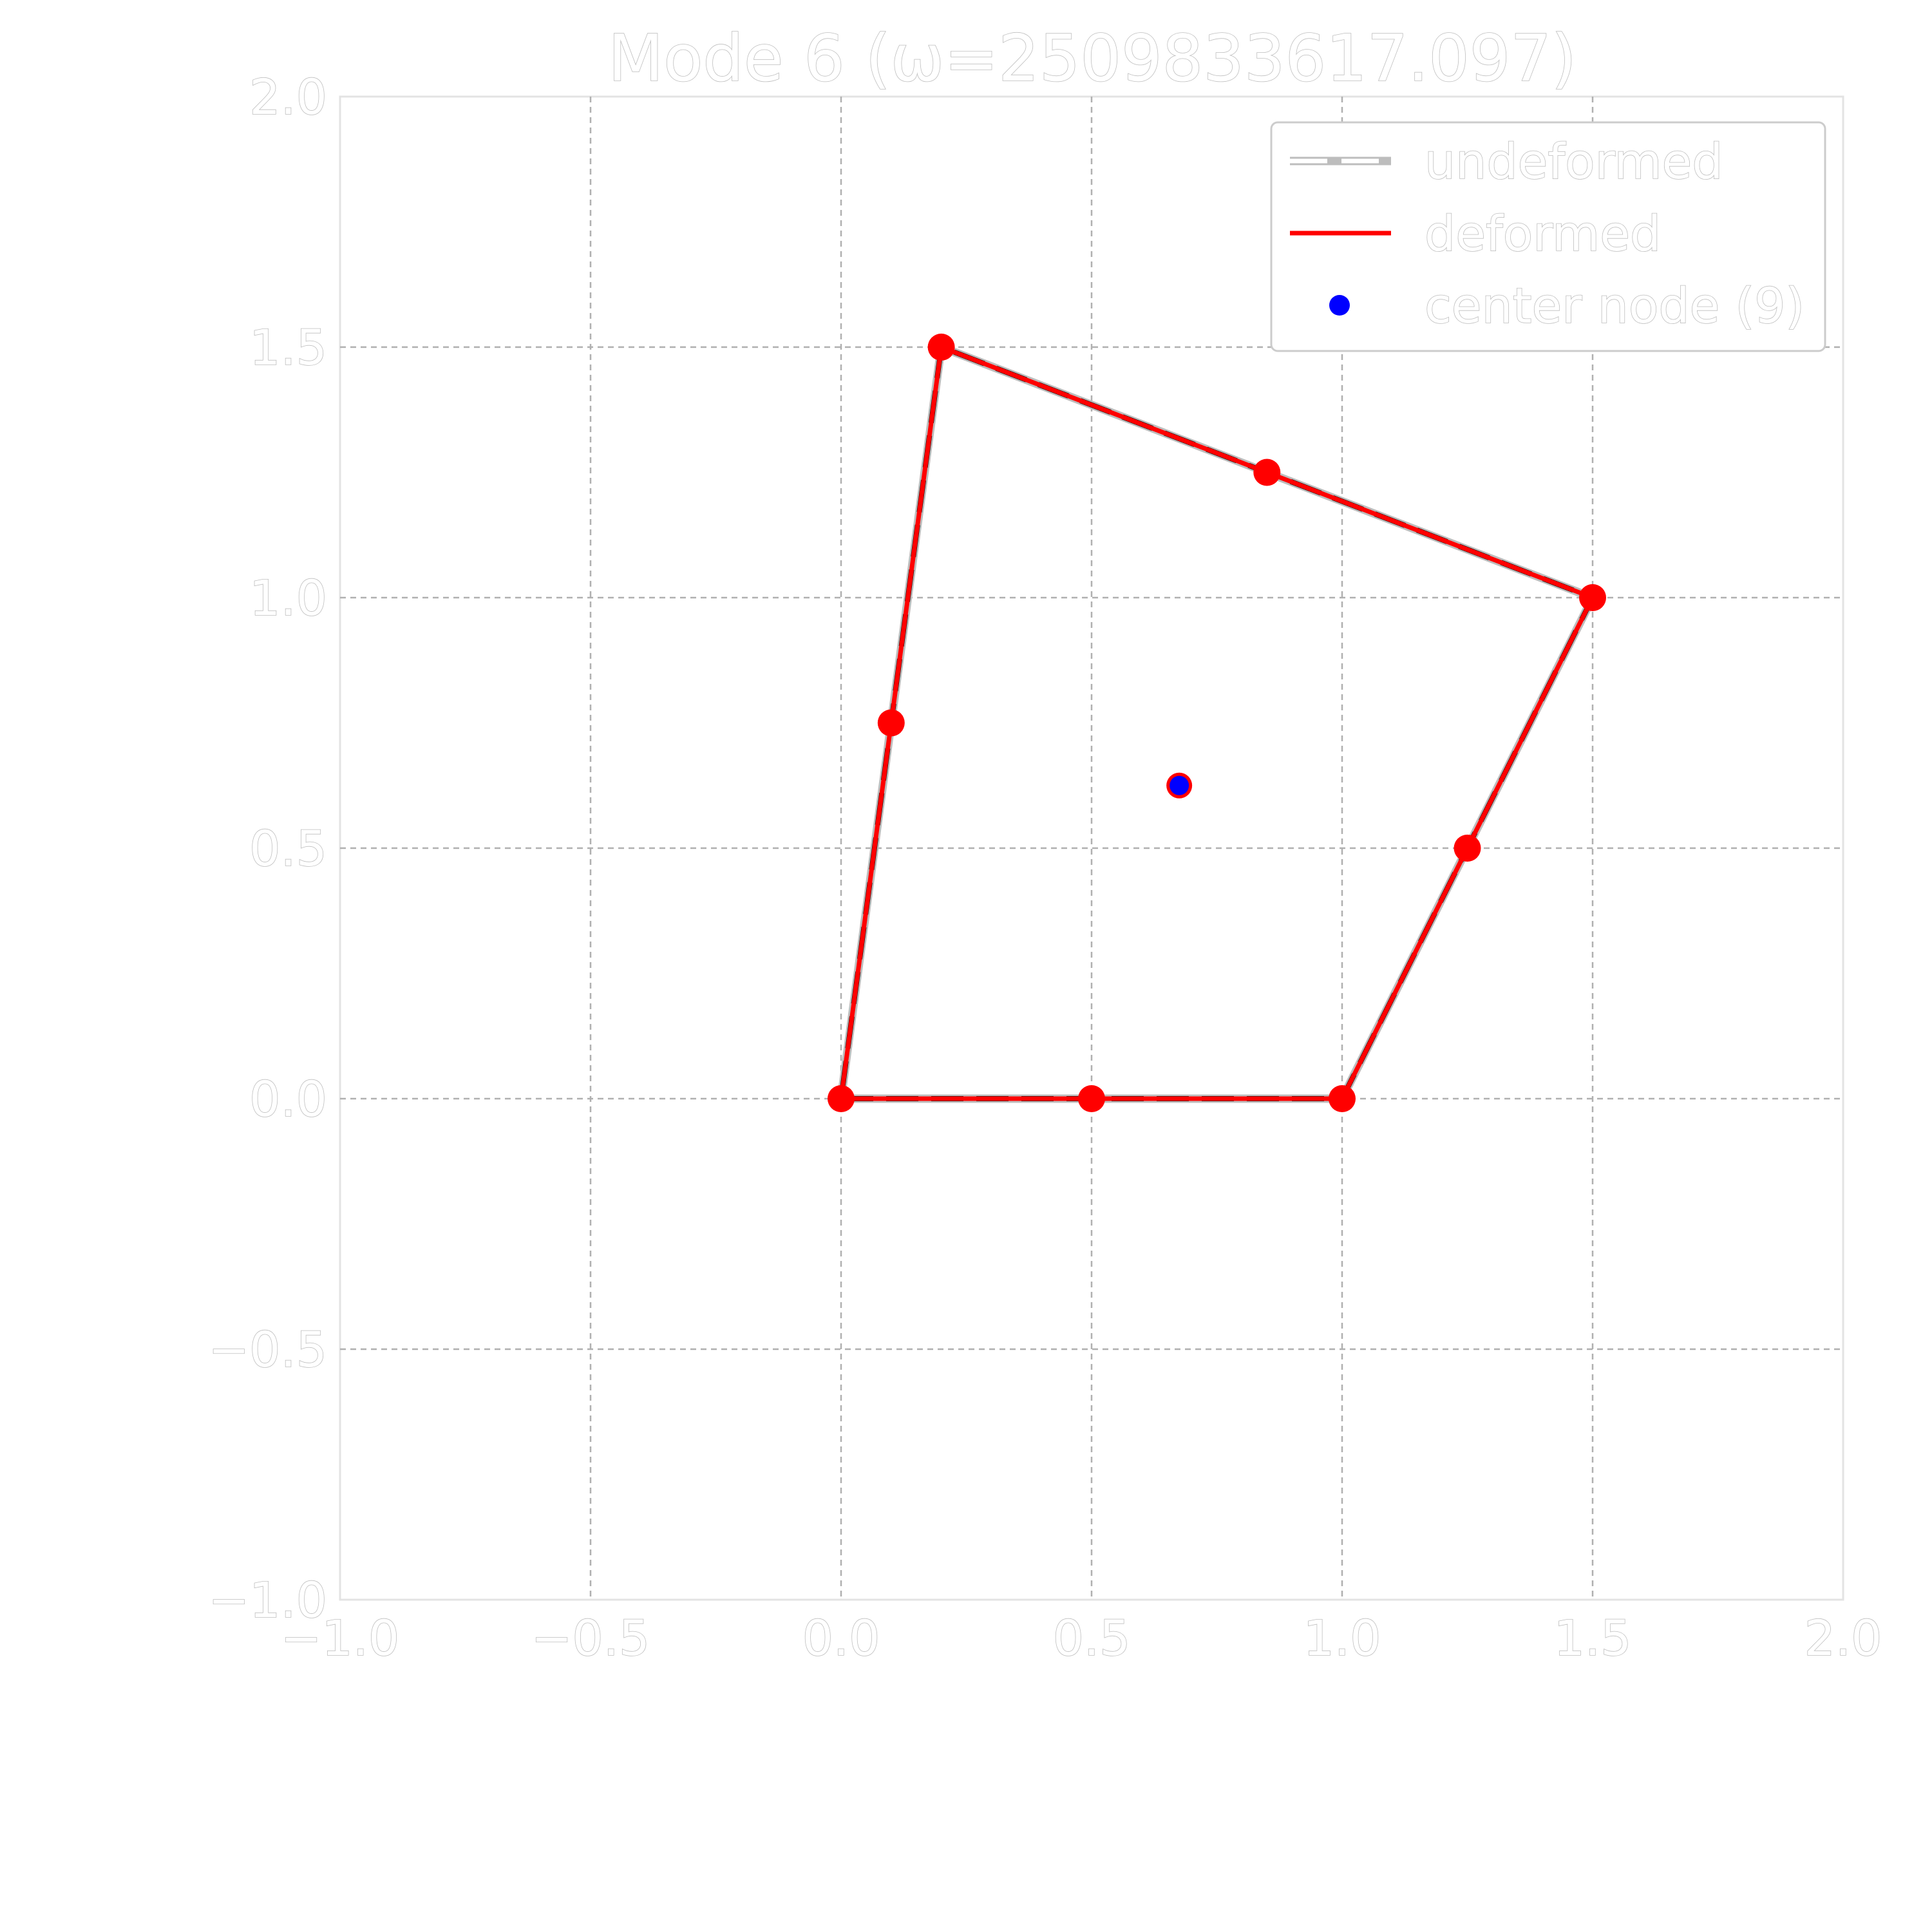 The image size is (1932, 1932). Describe the element at coordinates (1092, 58) in the screenshot. I see `chart-title: Mode 6 (ω=2509833617.097)` at that location.